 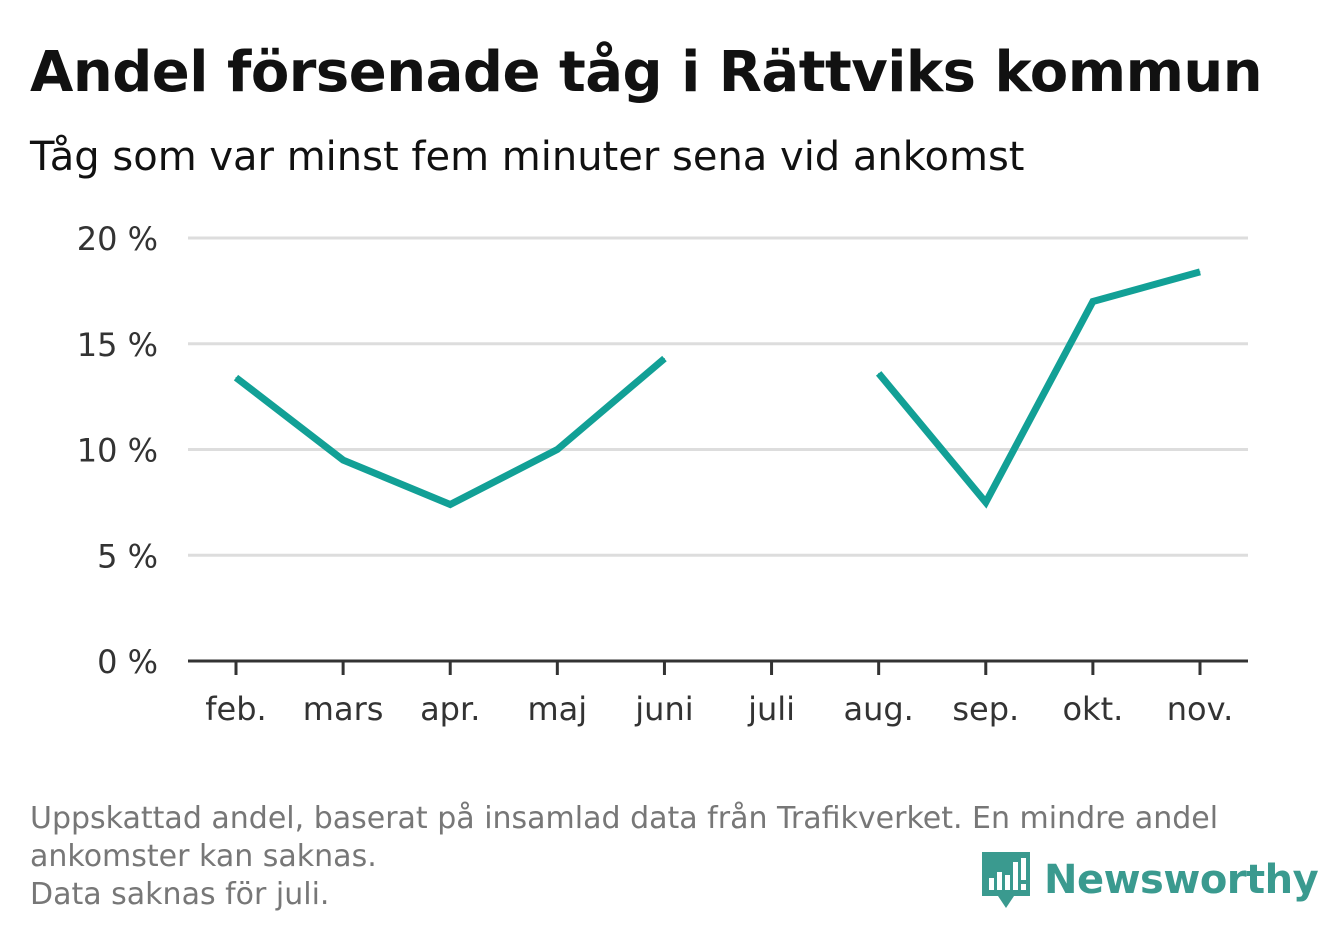 I want to click on x-tick-label: okt., so click(x=1092, y=709).